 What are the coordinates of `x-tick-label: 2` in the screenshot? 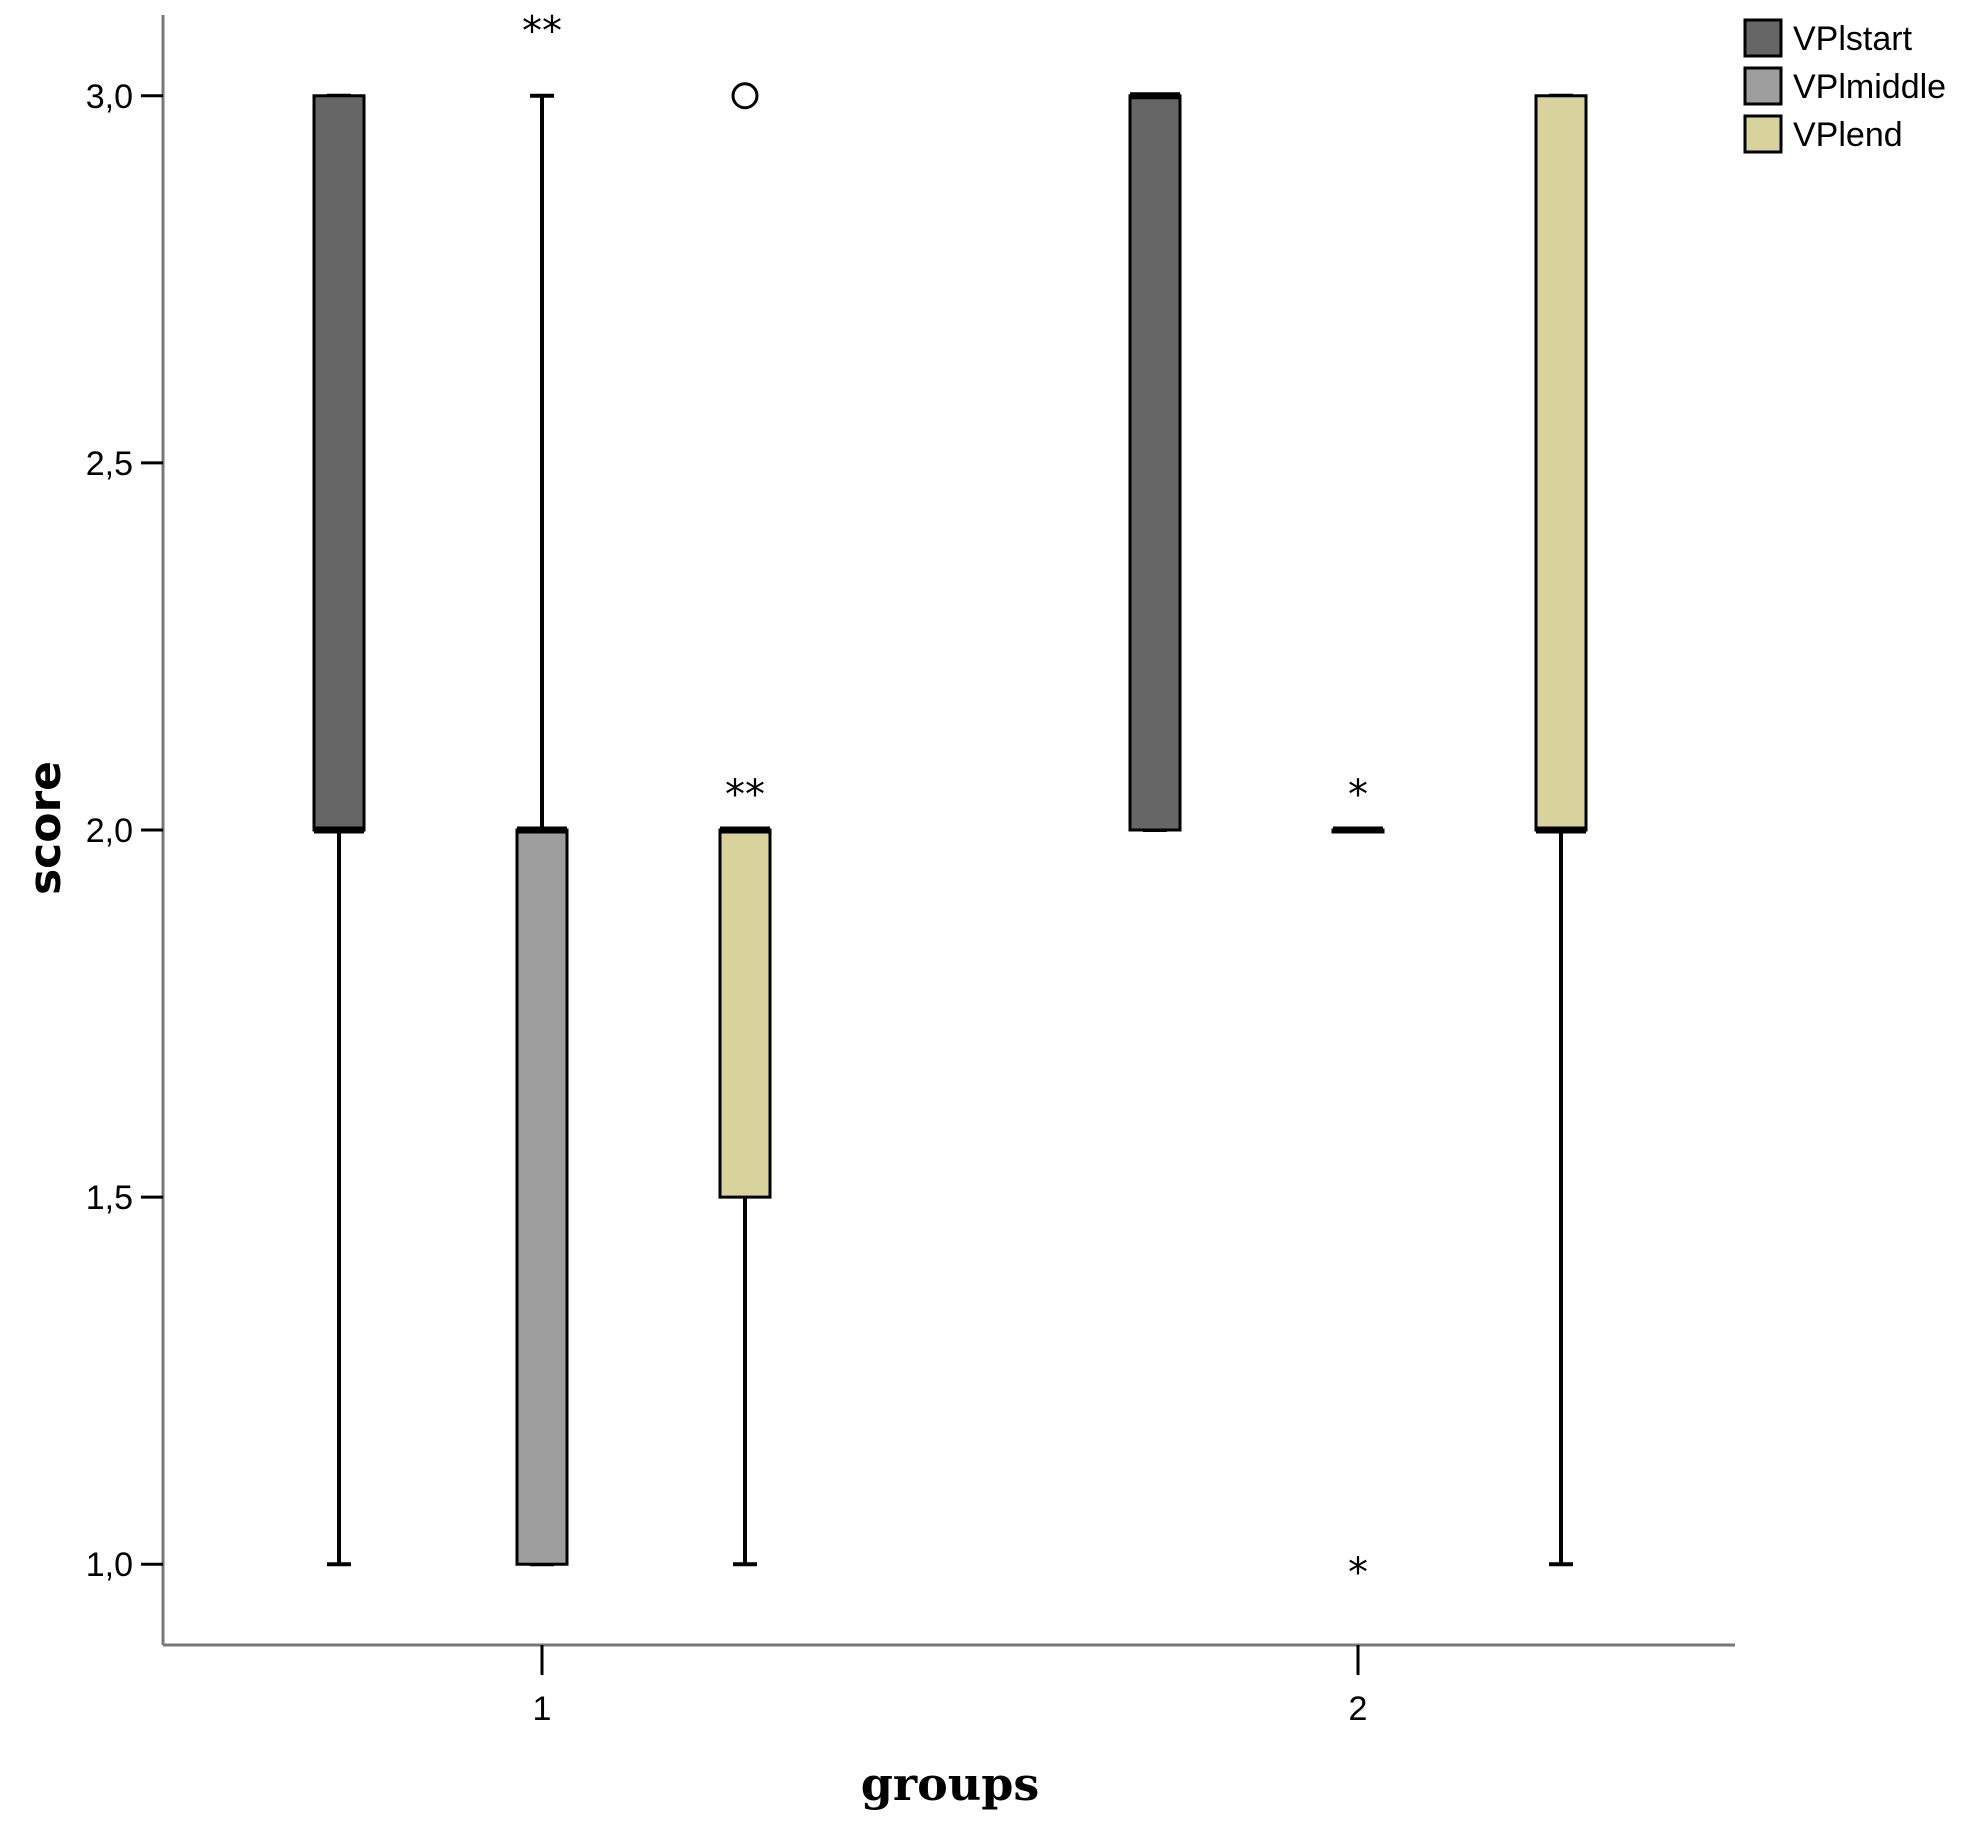 It's located at (1358, 1709).